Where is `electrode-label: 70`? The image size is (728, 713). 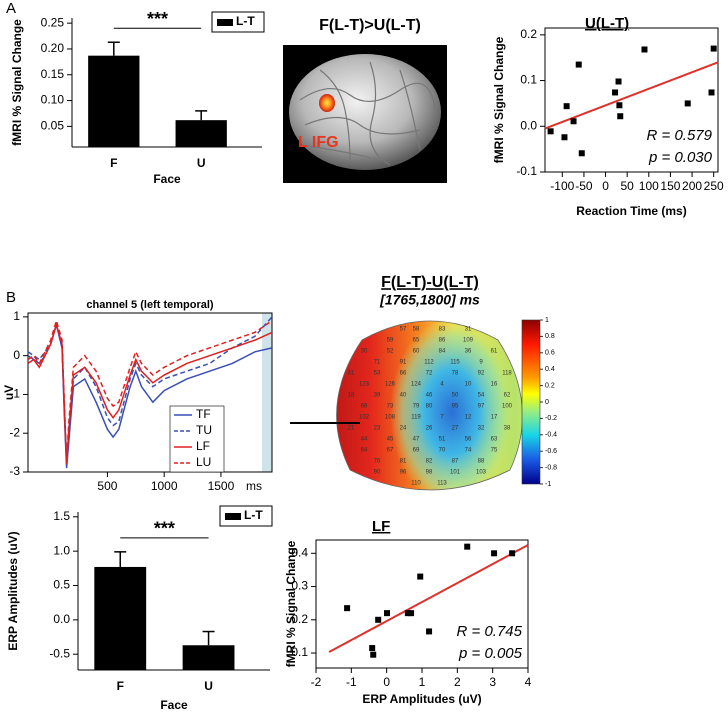 electrode-label: 70 is located at coordinates (442, 451).